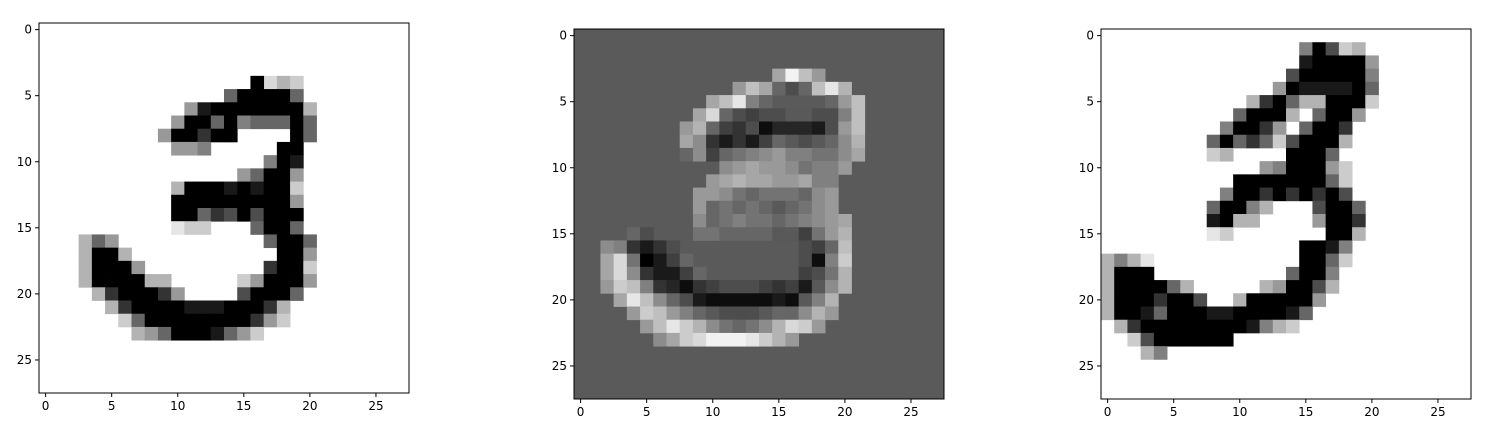 This screenshot has width=1501, height=437. I want to click on y-tick-label: 25, so click(559, 366).